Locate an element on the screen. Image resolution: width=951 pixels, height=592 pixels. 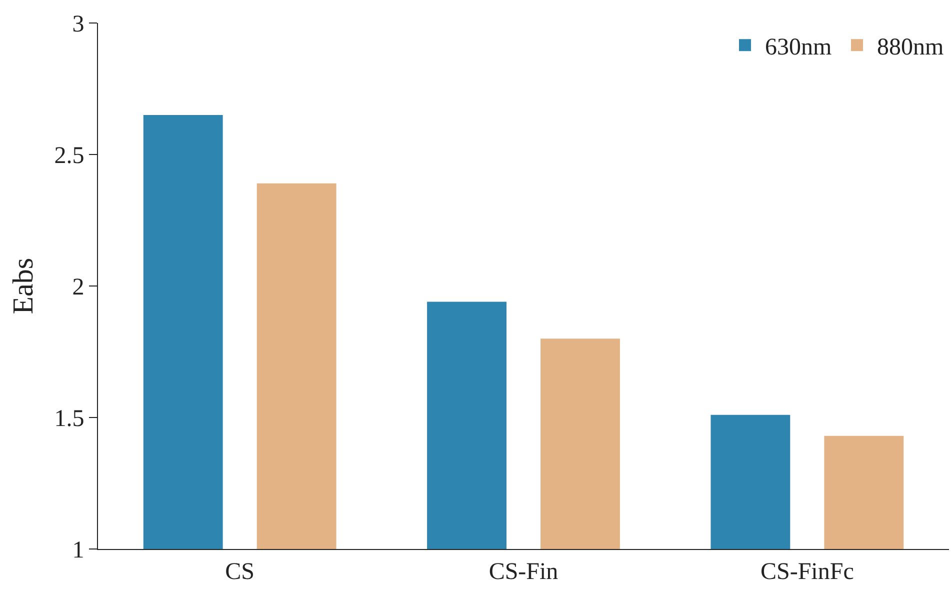
y-tick-label: 3 is located at coordinates (78, 24).